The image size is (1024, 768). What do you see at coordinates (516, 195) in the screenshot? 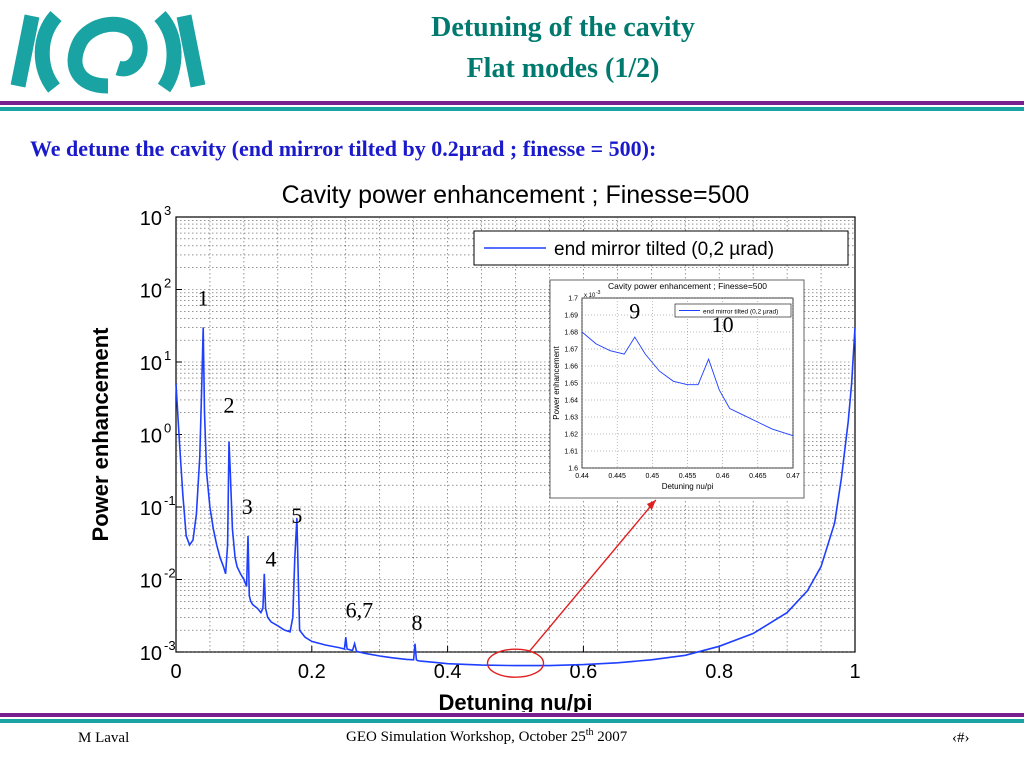
I see `main-chart-title: Cavity power enhancement ; Finesse=500` at bounding box center [516, 195].